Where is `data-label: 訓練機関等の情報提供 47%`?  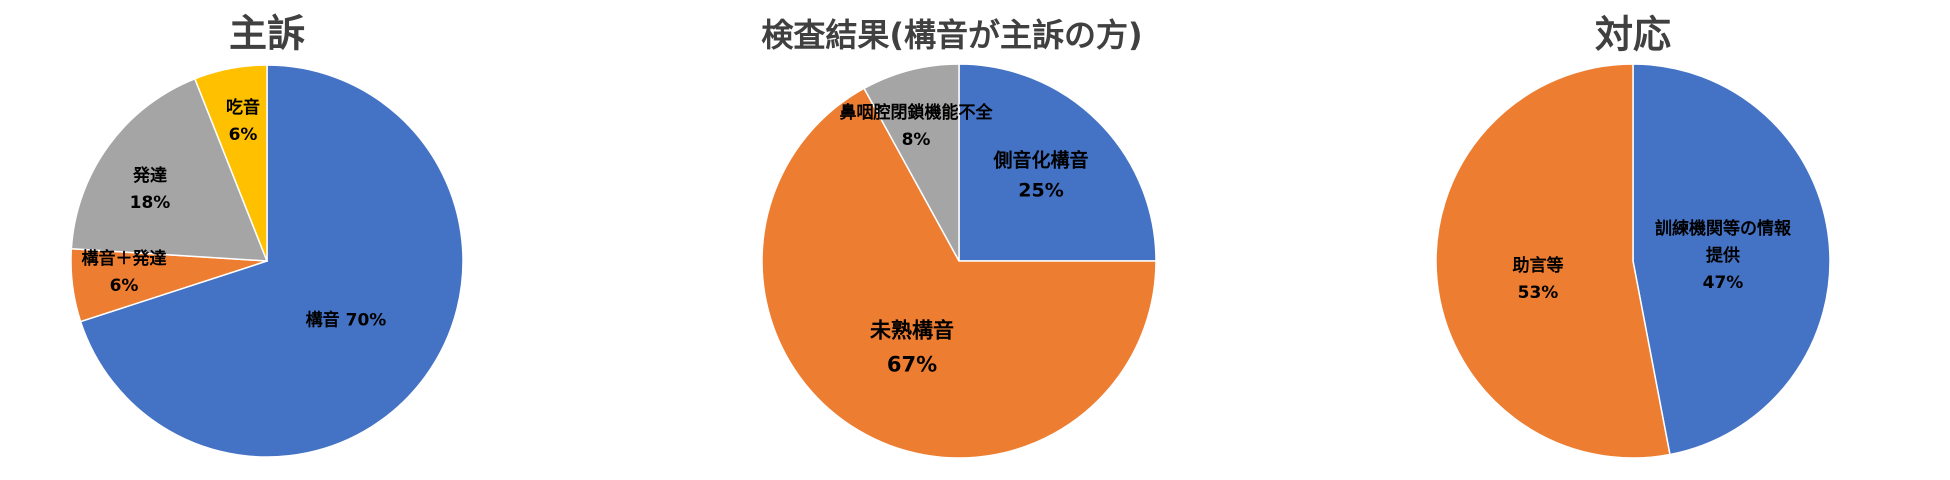
data-label: 訓練機関等の情報提供 47% is located at coordinates (1723, 257).